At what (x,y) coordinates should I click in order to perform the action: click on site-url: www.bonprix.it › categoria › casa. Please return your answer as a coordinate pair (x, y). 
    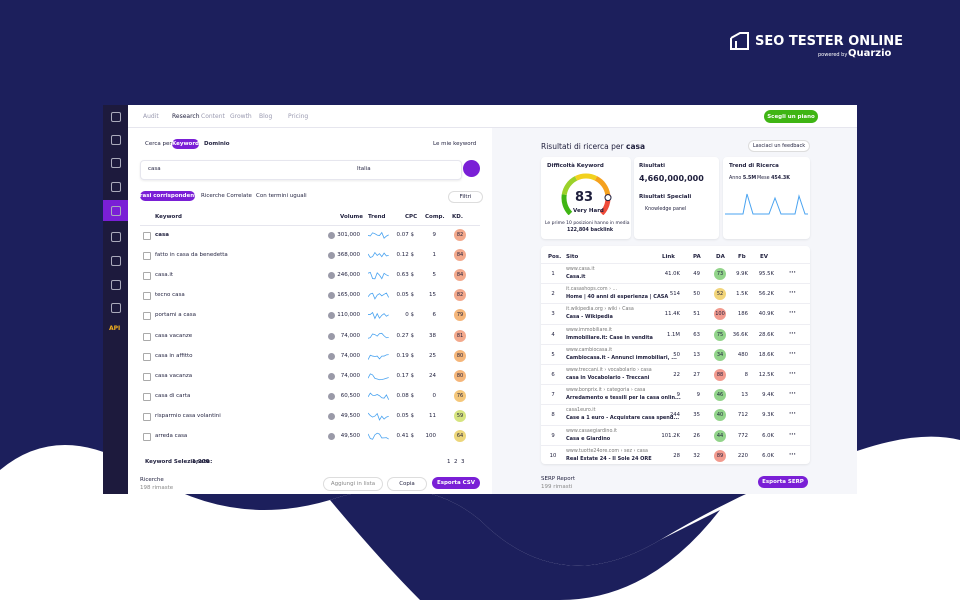
    Looking at the image, I should click on (606, 391).